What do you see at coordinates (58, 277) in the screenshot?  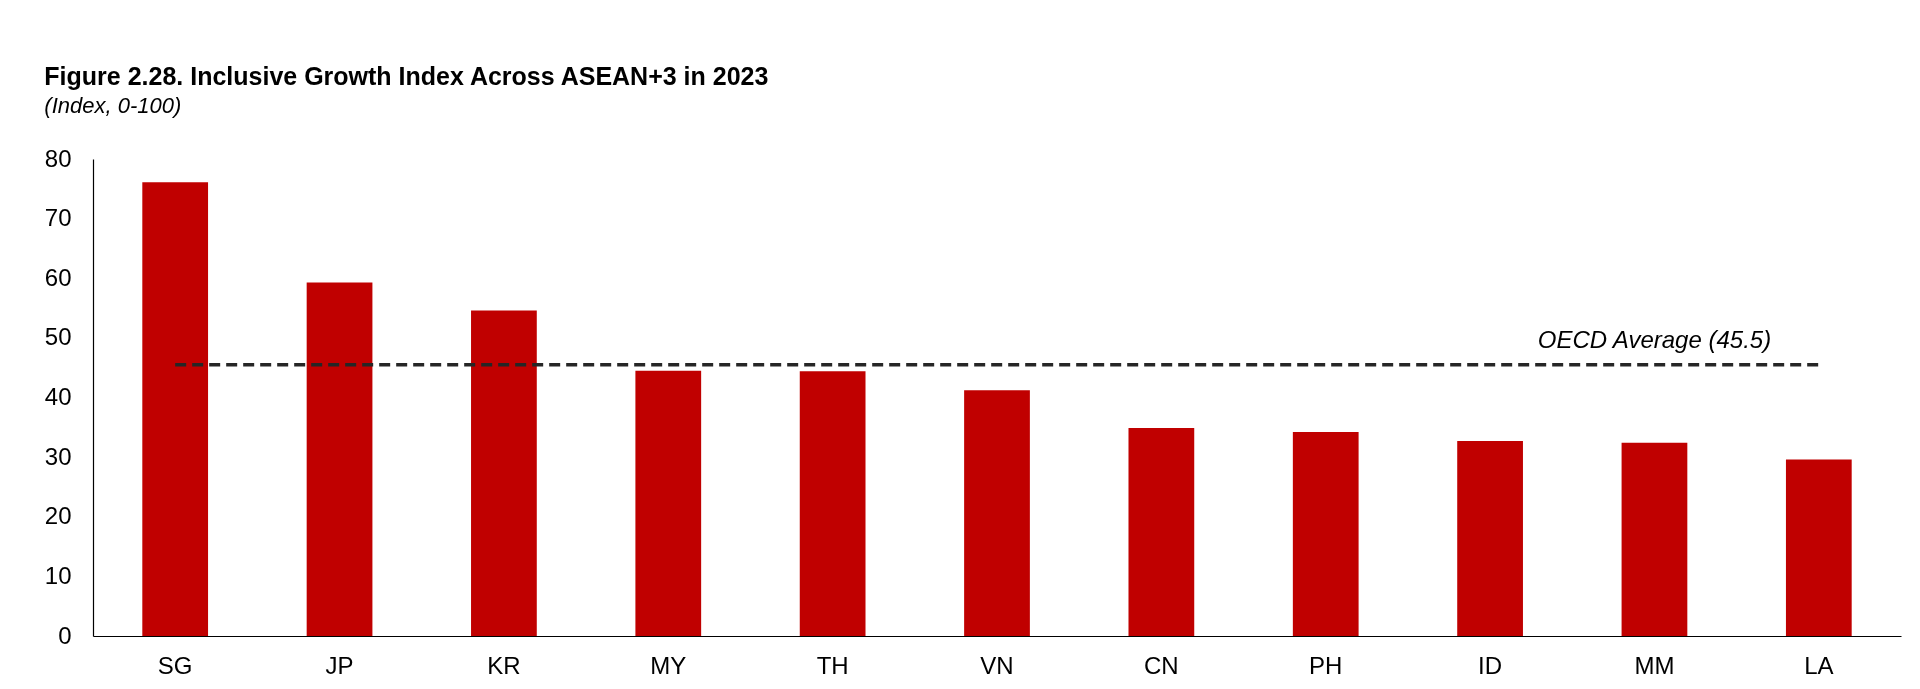 I see `y-tick-label: 60` at bounding box center [58, 277].